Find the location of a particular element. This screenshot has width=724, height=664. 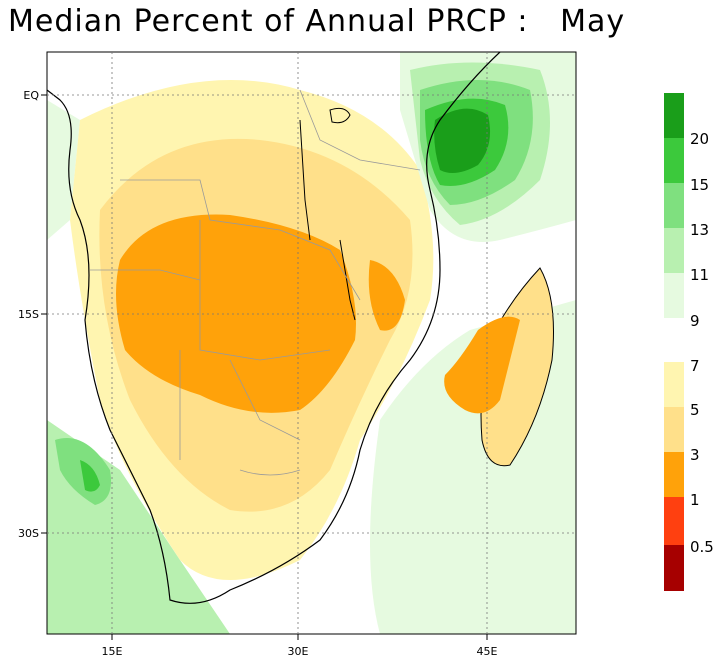

lake-victoria is located at coordinates (340, 115).